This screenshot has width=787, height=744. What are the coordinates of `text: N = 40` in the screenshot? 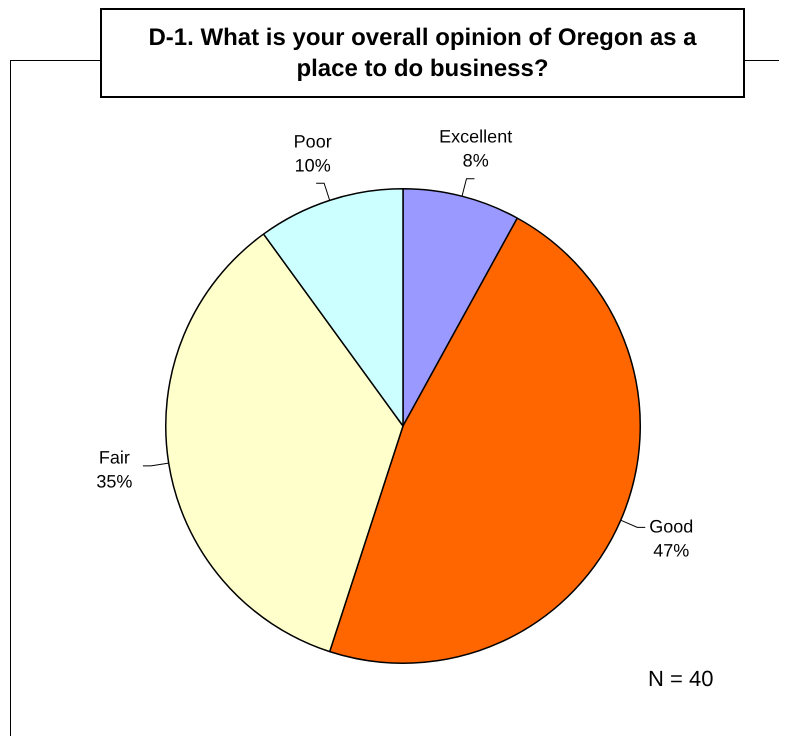 It's located at (681, 679).